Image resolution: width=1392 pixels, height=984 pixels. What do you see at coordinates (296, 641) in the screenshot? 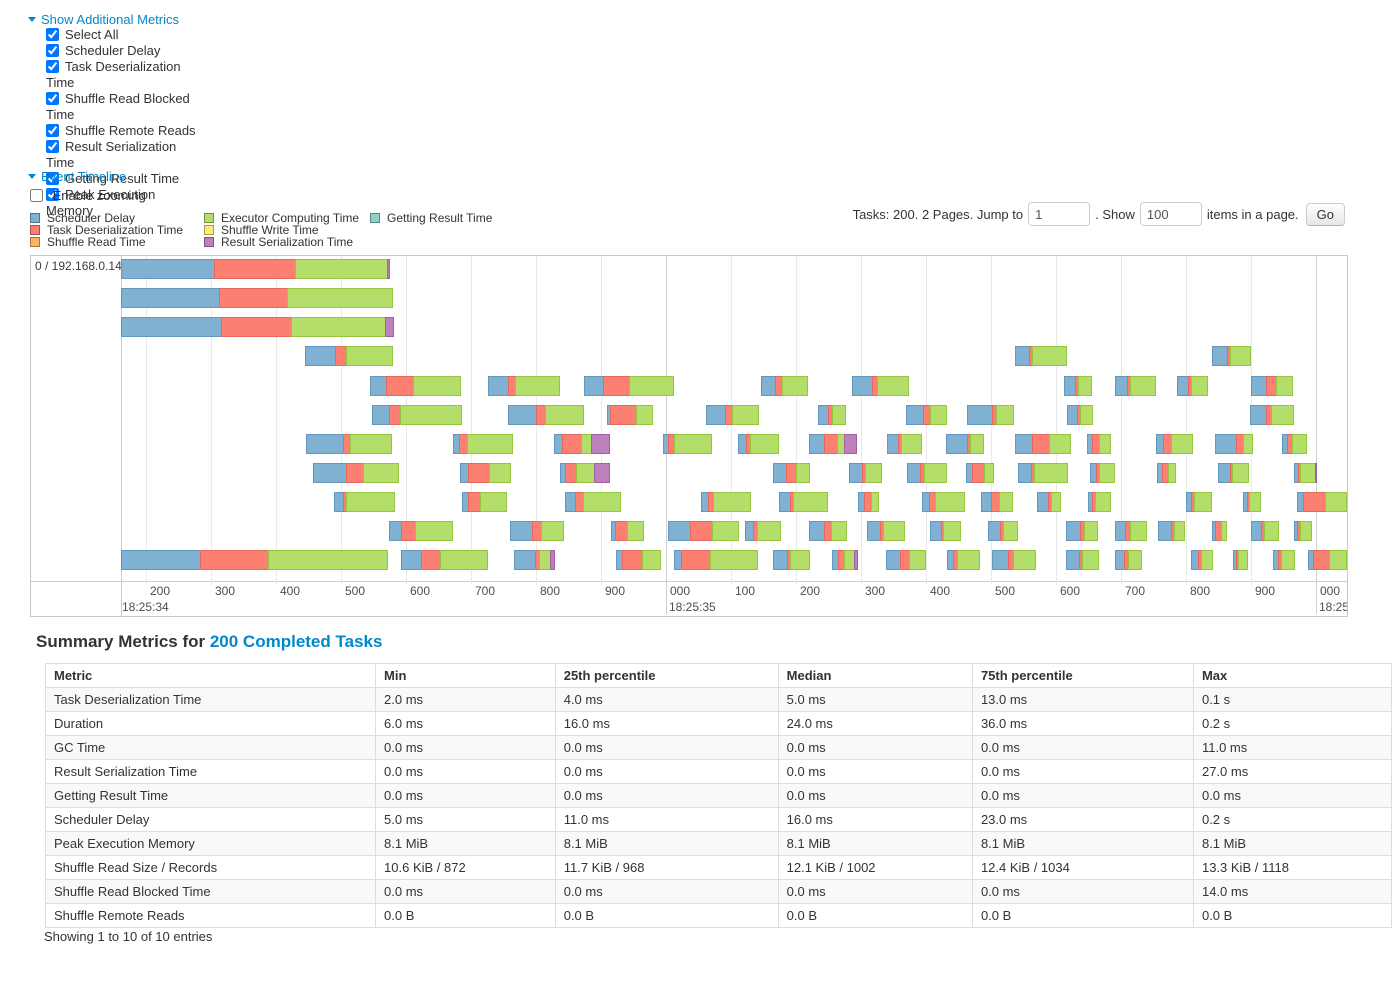
I see `completed-tasks-link: 200 Completed Tasks` at bounding box center [296, 641].